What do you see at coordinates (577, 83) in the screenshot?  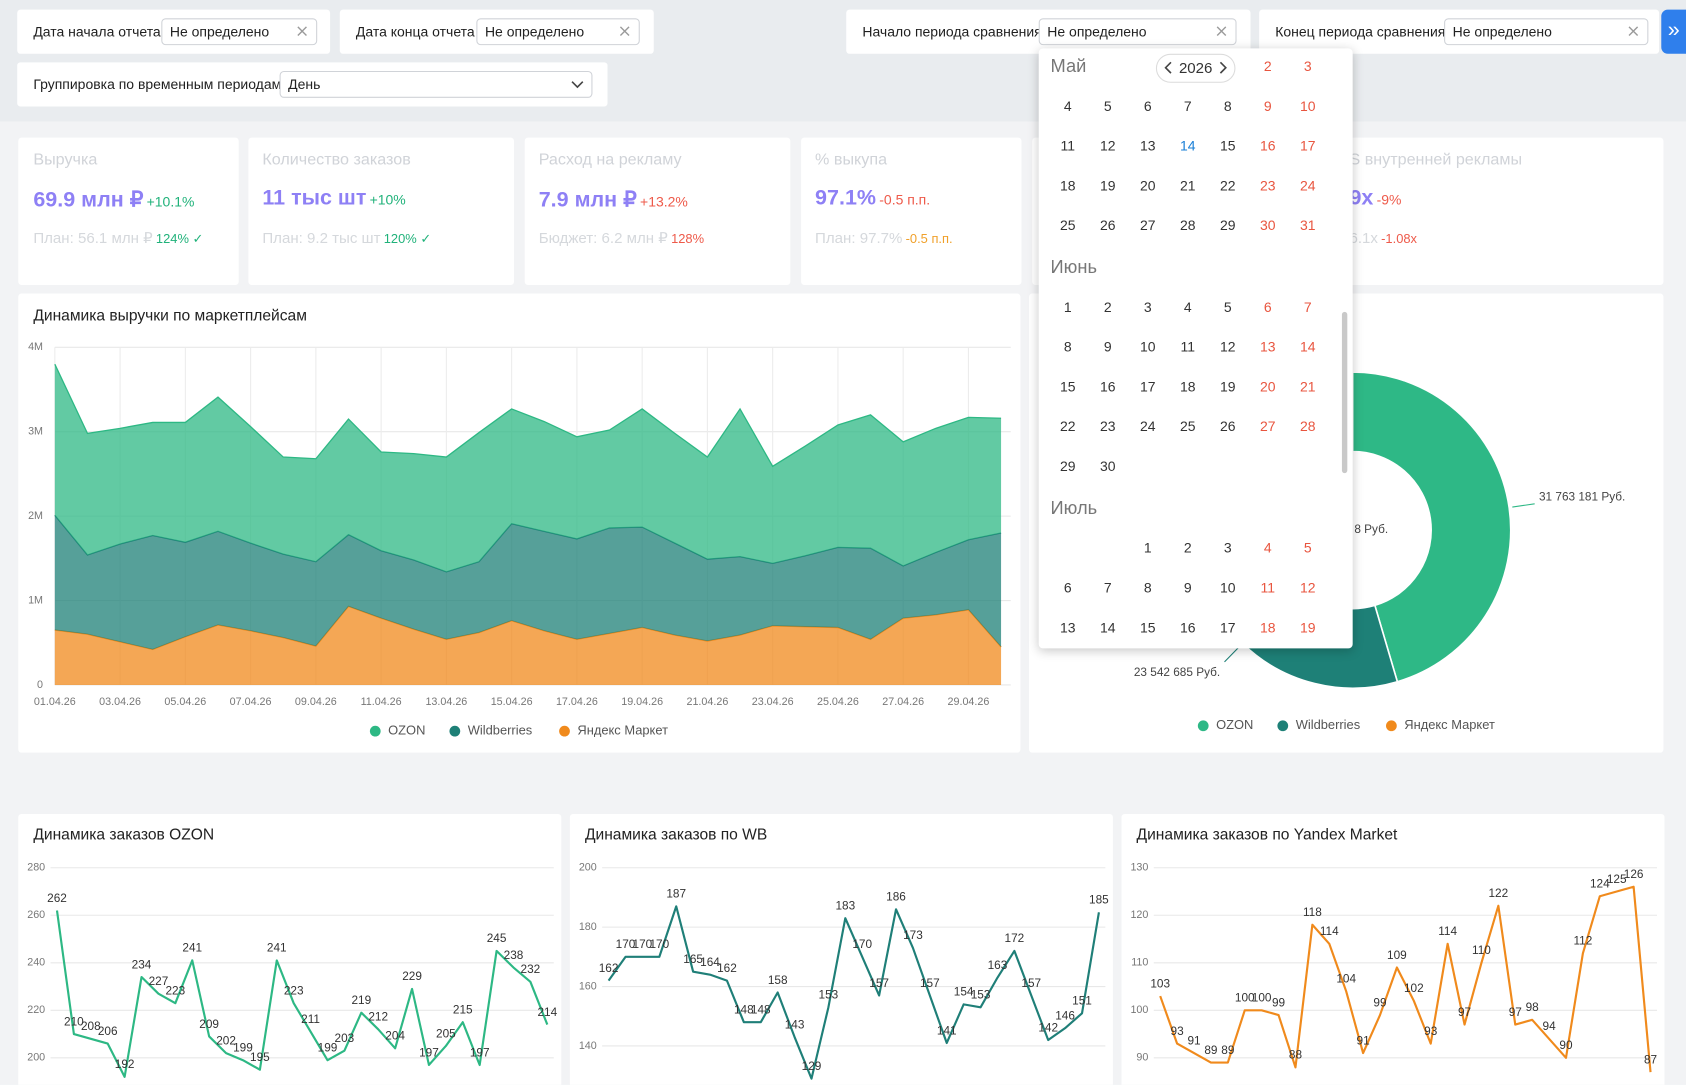 I see `chevron-down` at bounding box center [577, 83].